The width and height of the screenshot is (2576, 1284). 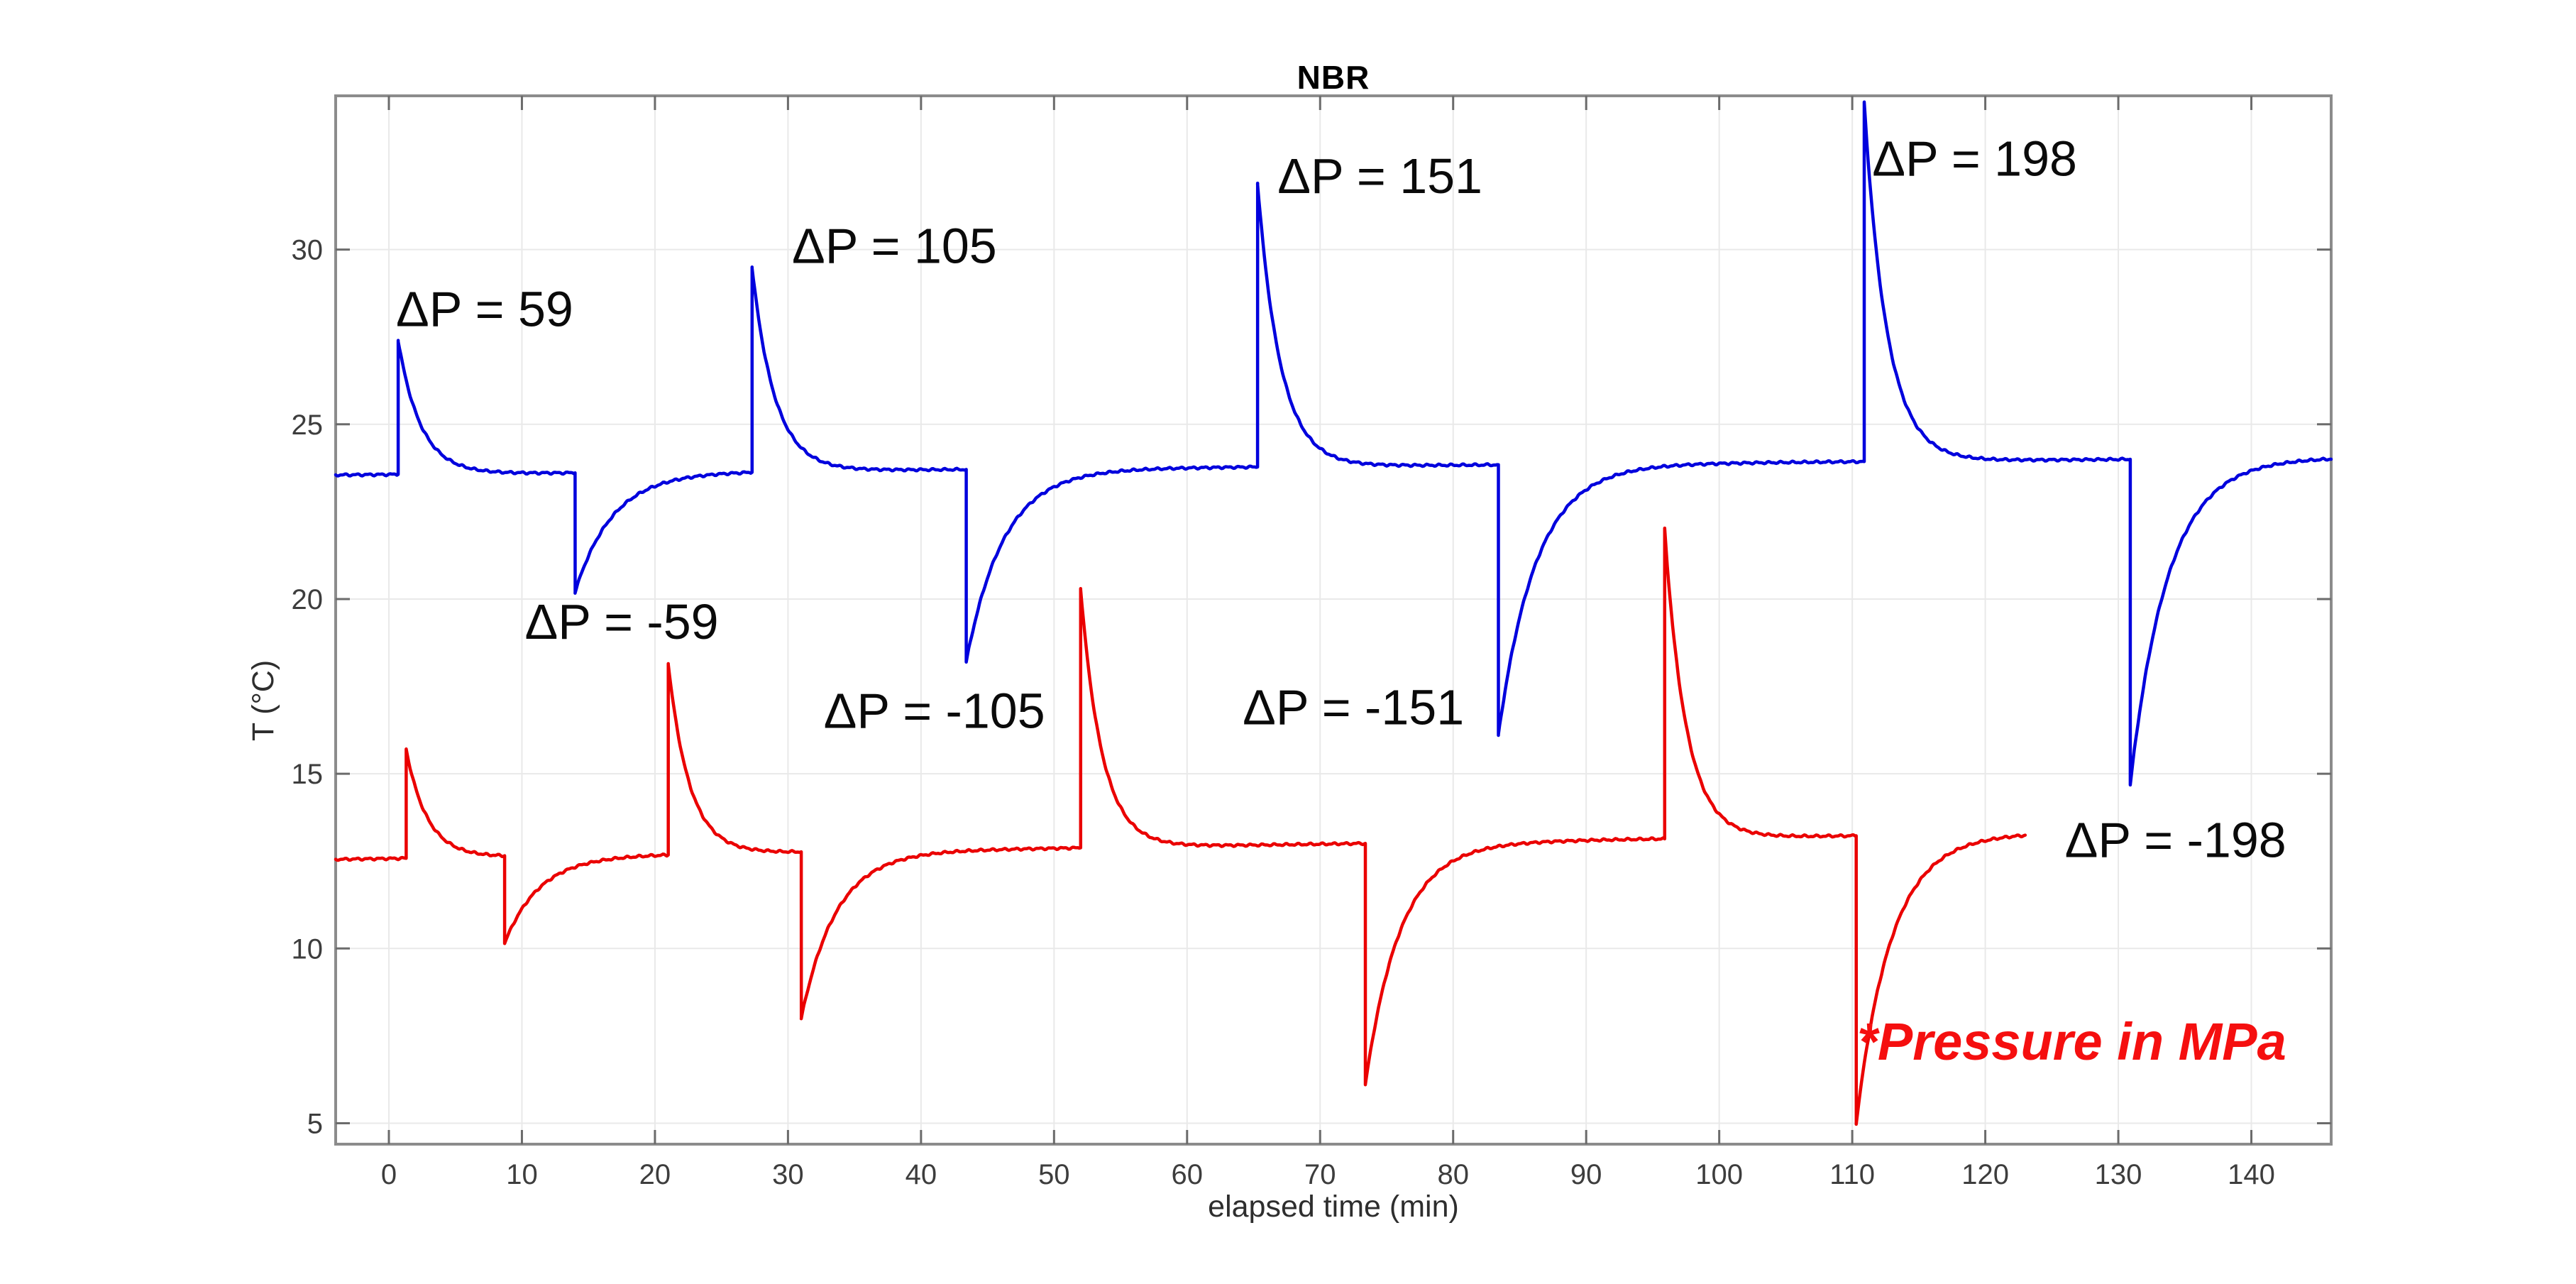 What do you see at coordinates (1054, 1174) in the screenshot?
I see `x-tick-label: 50` at bounding box center [1054, 1174].